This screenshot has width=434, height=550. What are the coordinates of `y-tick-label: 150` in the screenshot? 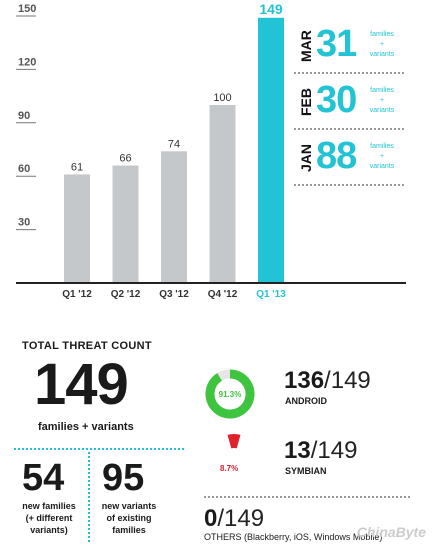 It's located at (27, 9).